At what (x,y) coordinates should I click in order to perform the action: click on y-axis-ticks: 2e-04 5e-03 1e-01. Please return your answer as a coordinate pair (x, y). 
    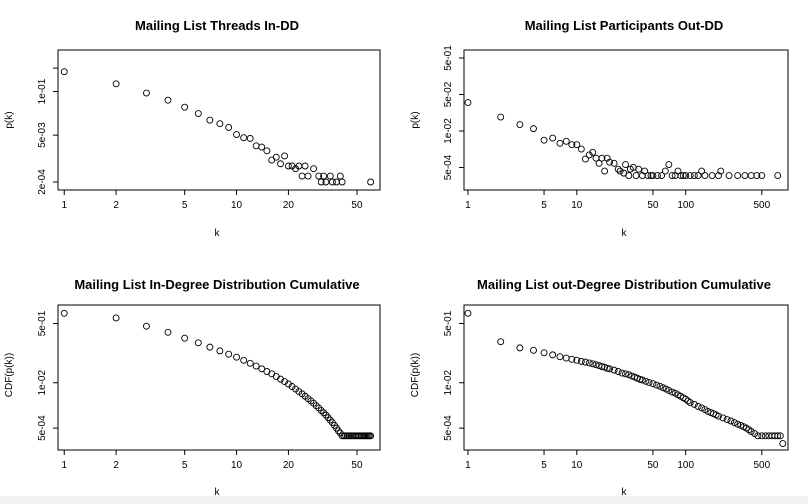
    Looking at the image, I should click on (47, 131).